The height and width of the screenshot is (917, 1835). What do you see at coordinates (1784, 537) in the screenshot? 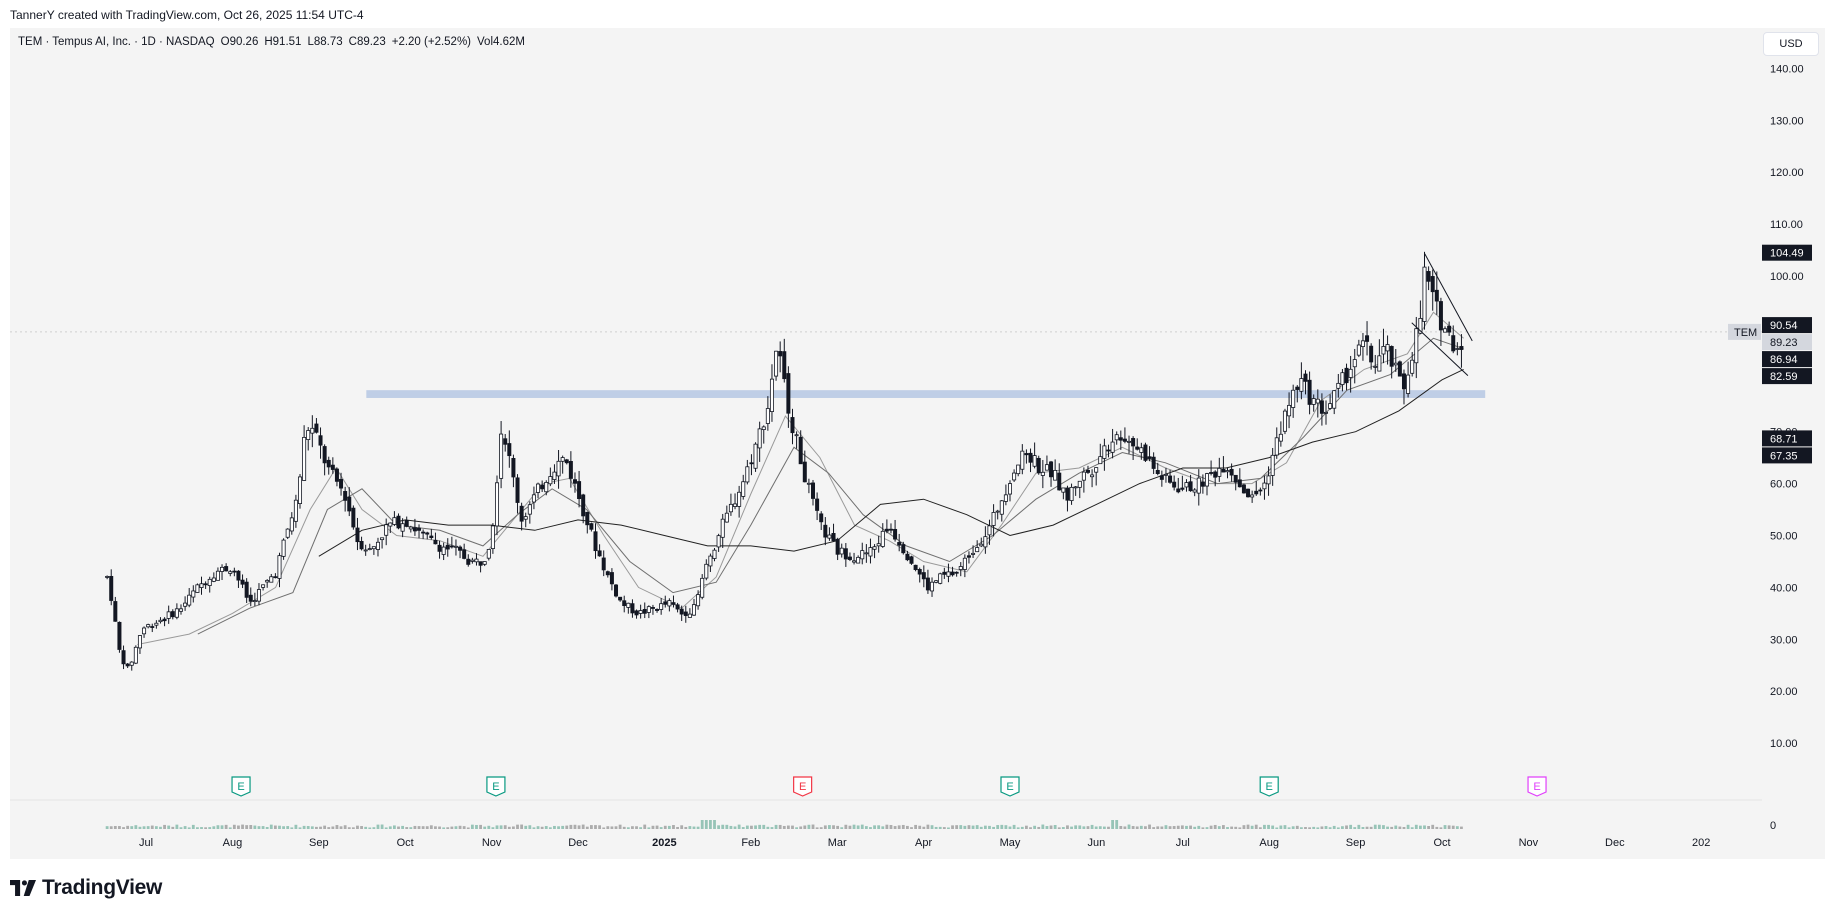
I see `y-axis-tick: 50.00` at bounding box center [1784, 537].